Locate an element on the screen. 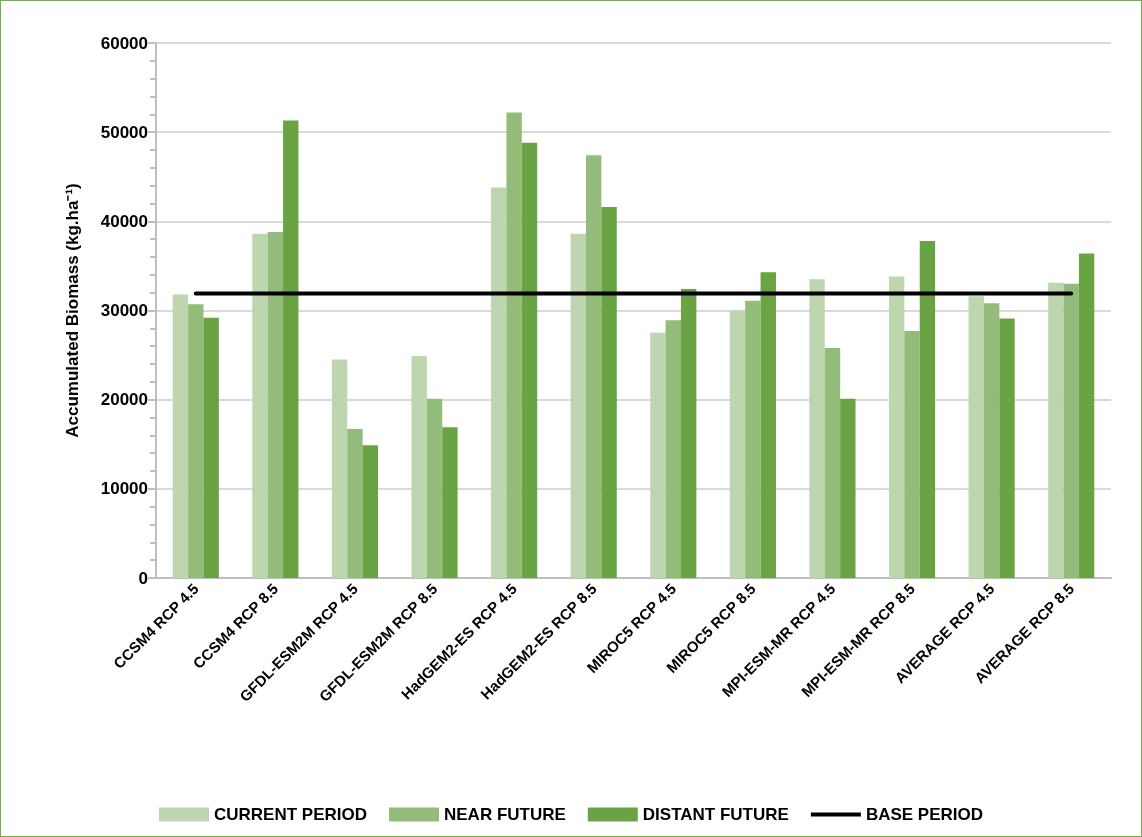 The height and width of the screenshot is (837, 1142). y-tick-label: 10000 is located at coordinates (124, 489).